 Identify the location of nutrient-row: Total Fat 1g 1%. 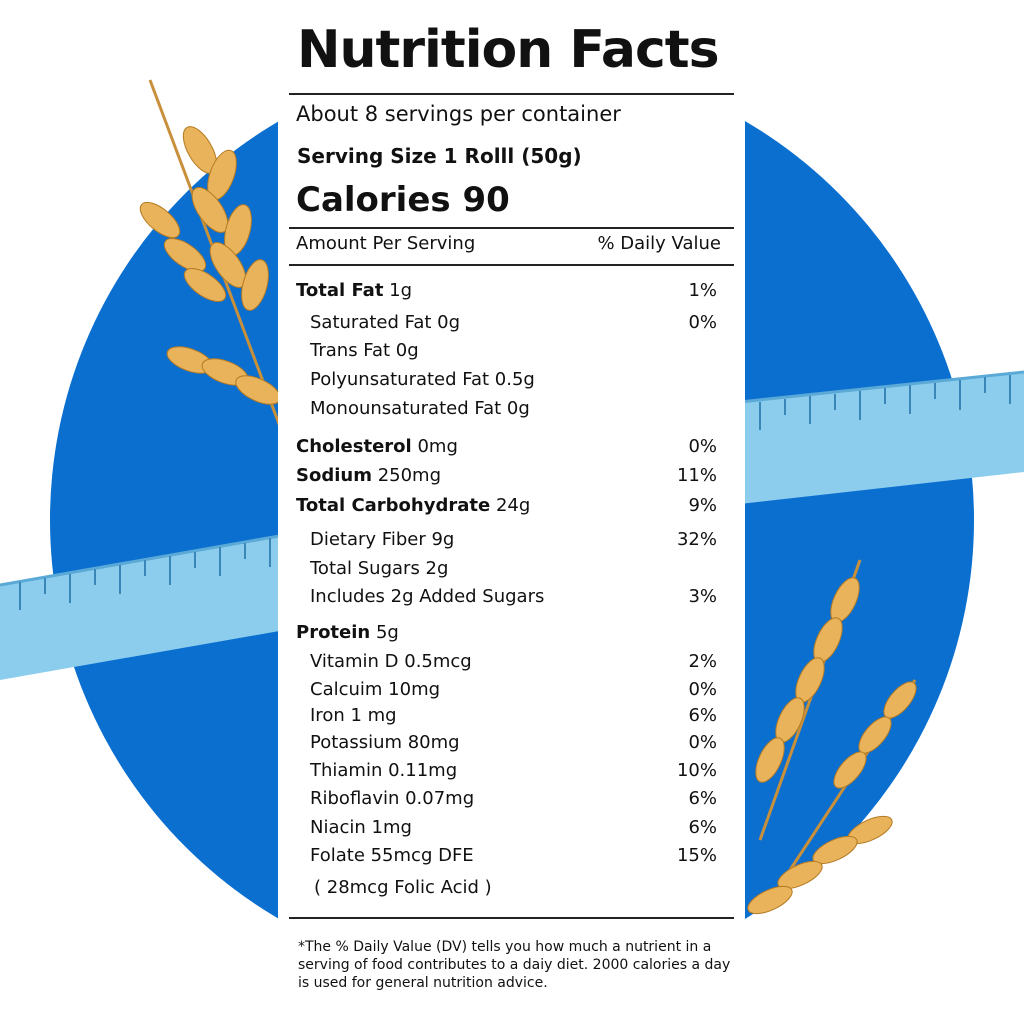
(511, 292).